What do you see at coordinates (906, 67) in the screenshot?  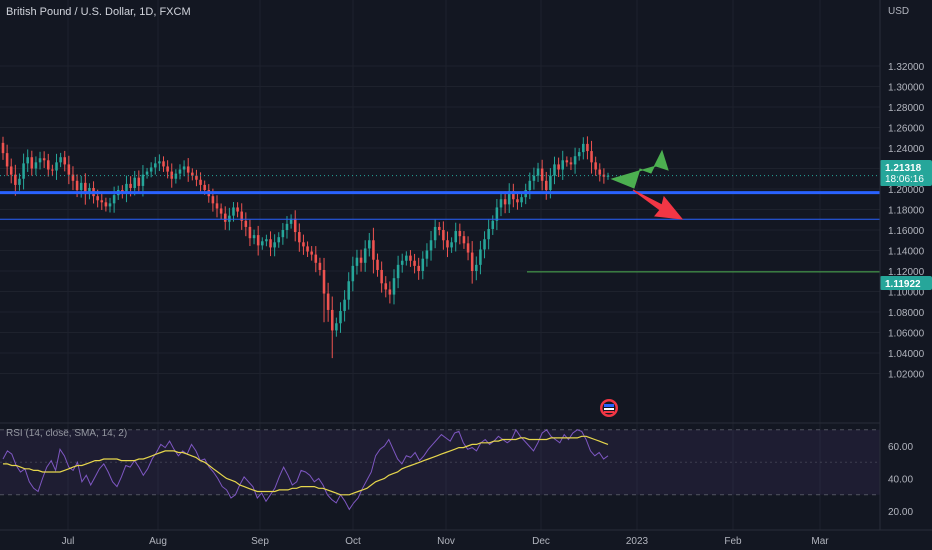 I see `price-tick-label: 1.32000` at bounding box center [906, 67].